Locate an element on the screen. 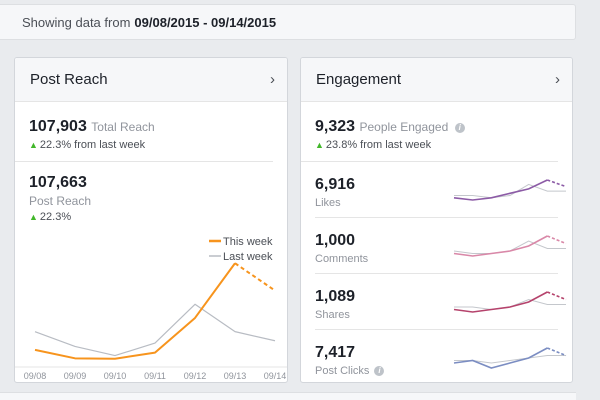  people-engaged-delta-text: 23.8% from last week is located at coordinates (378, 145).